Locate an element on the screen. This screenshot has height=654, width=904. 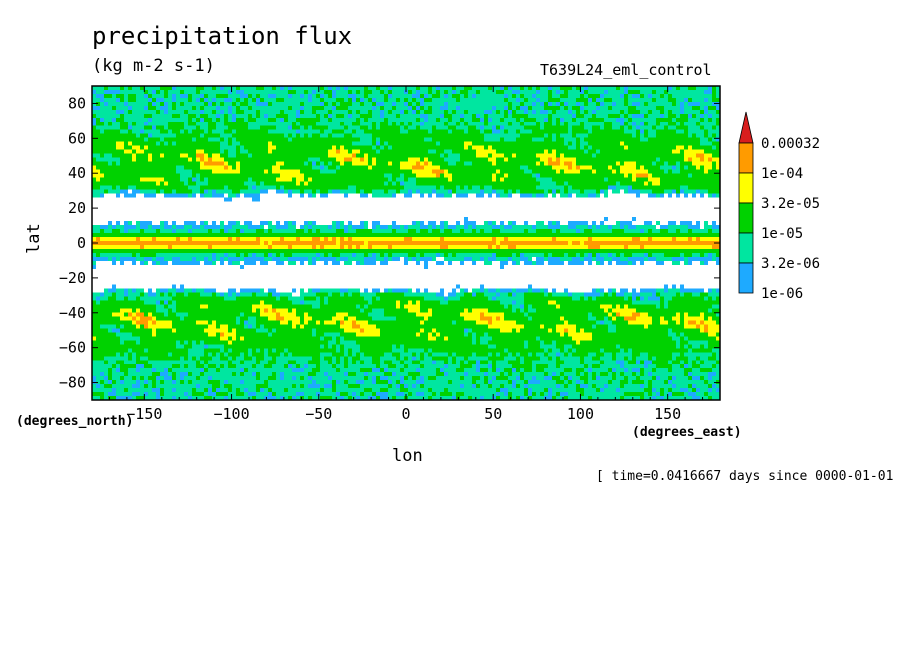
colorbar-label: 1e-05 is located at coordinates (782, 234).